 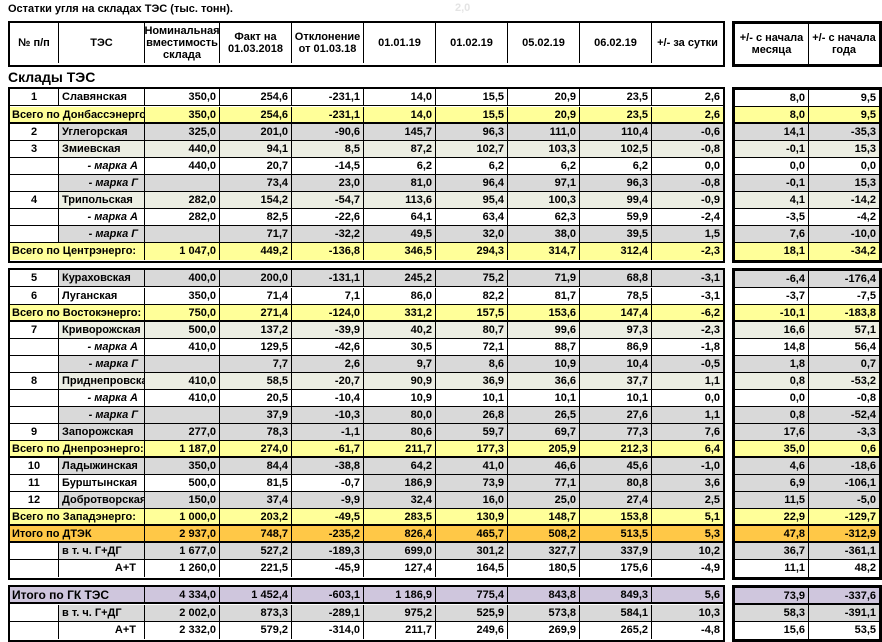 I want to click on row-side-block: 0,8 -53,2, so click(x=807, y=381).